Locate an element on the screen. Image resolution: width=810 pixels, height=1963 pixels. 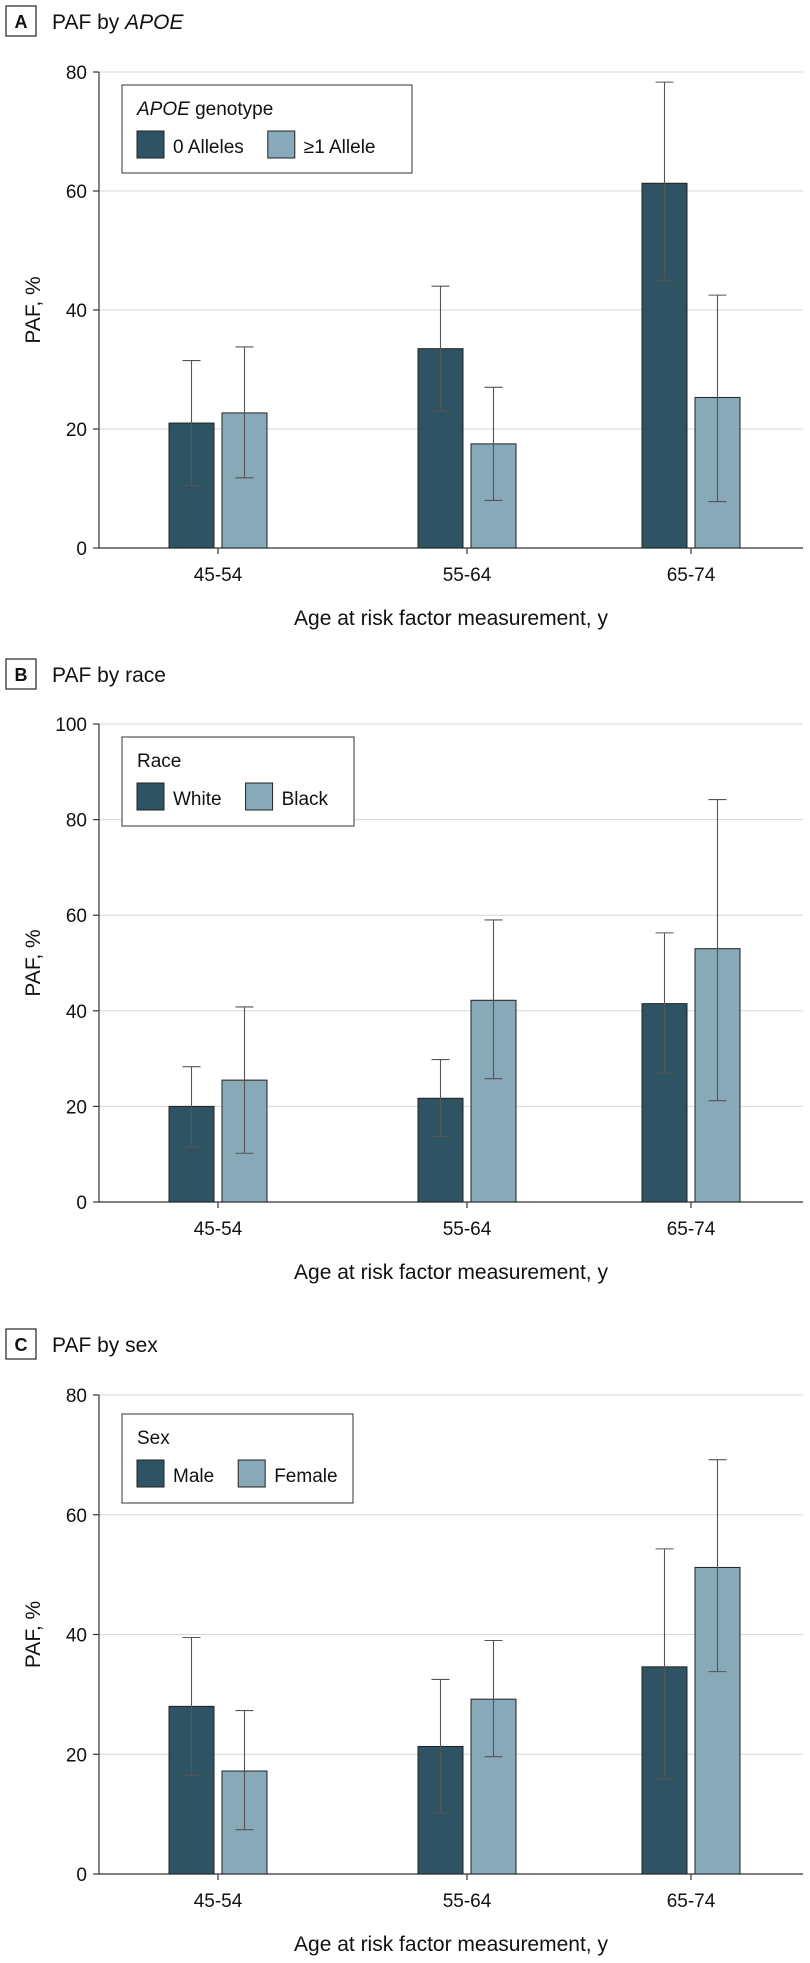
legend-title: Sex is located at coordinates (153, 1438).